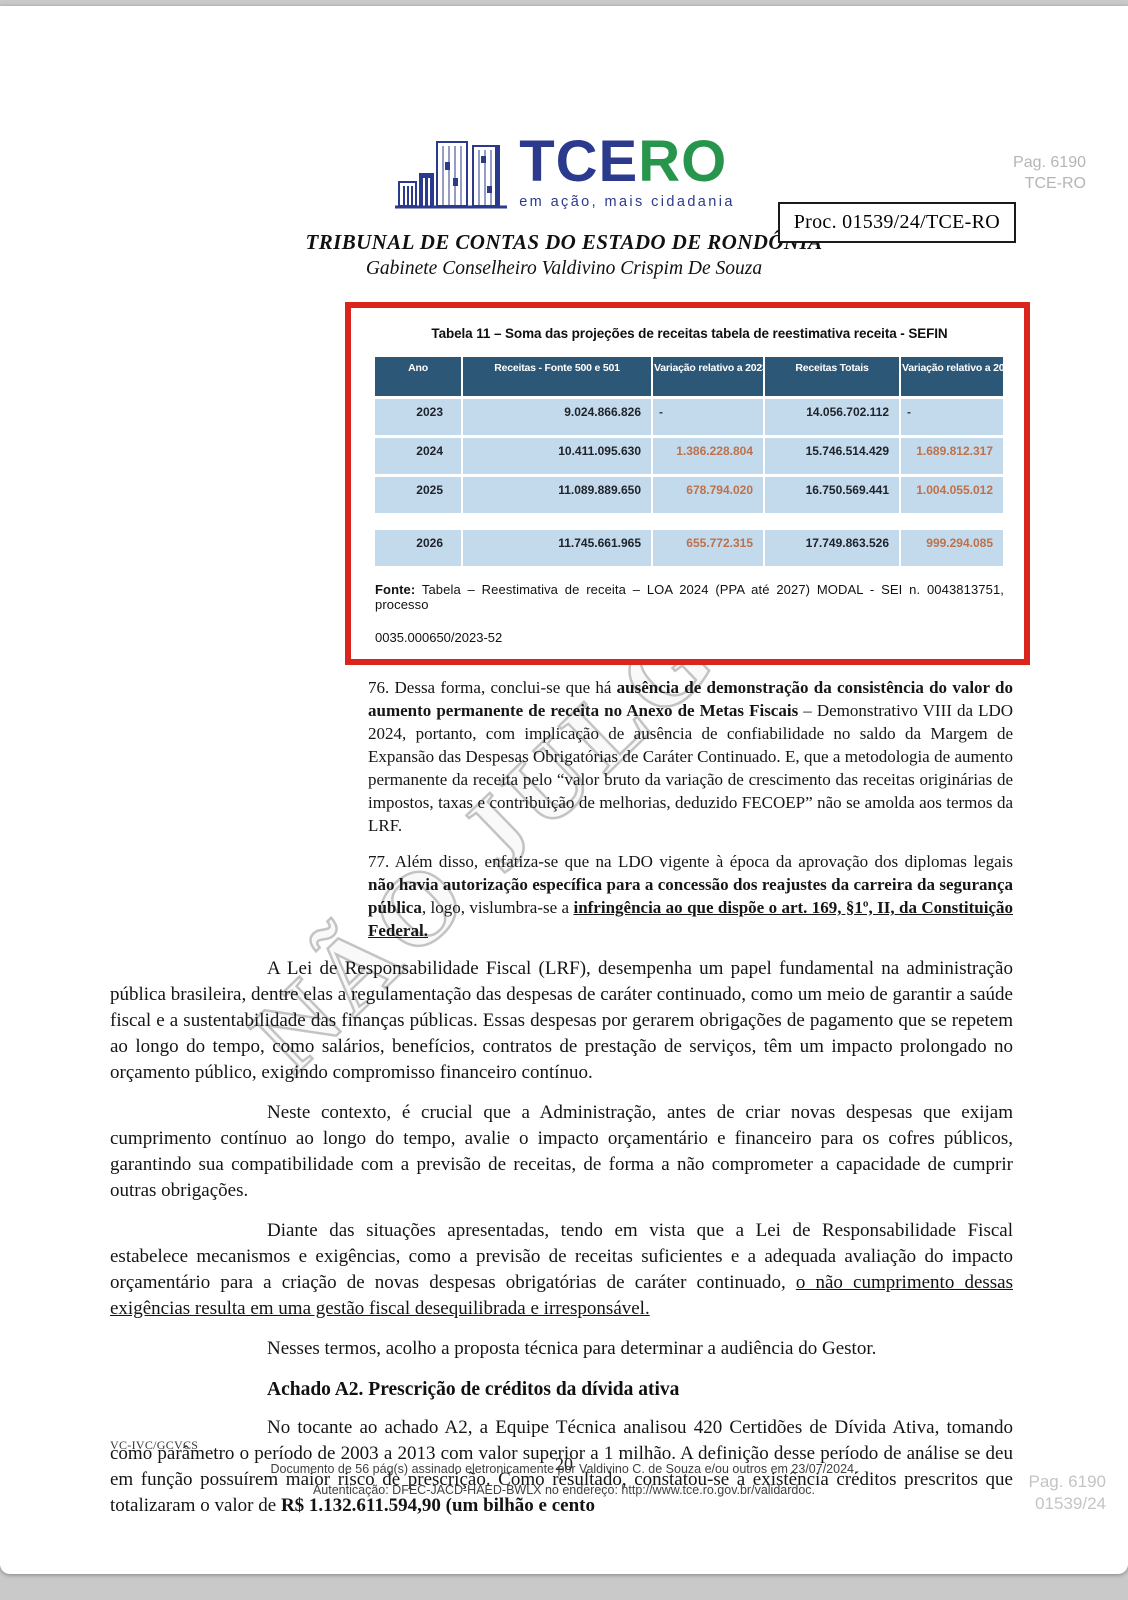 This screenshot has height=1600, width=1128. I want to click on page-footer-stamp: Pag. 6190 01539/24, so click(1067, 1493).